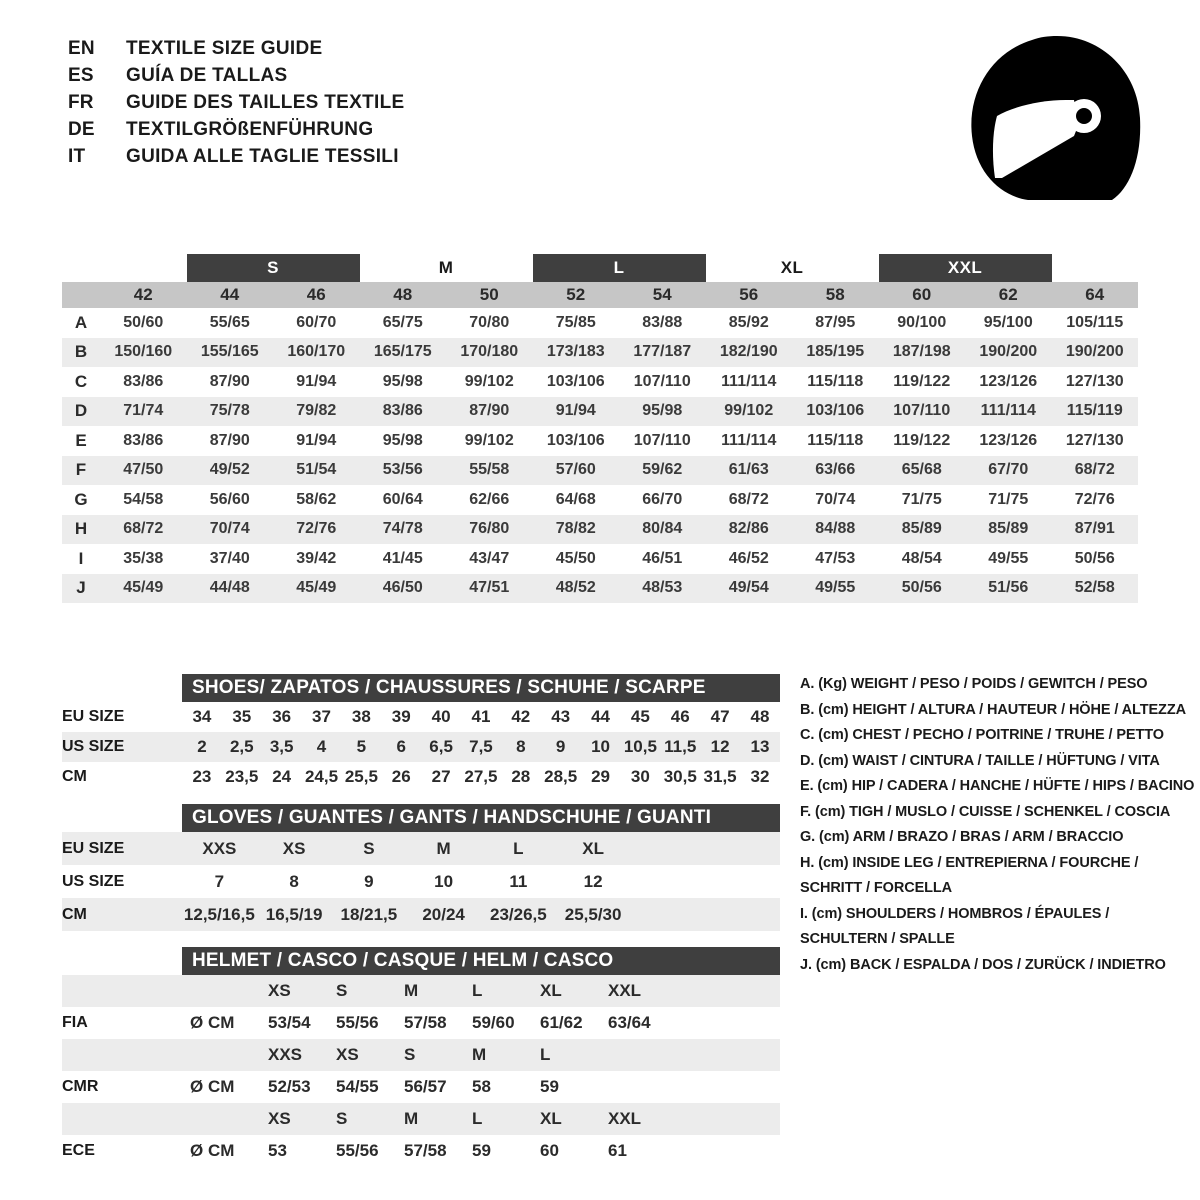 This screenshot has width=1200, height=1200. What do you see at coordinates (212, 1022) in the screenshot?
I see `helmet-unit-label: Ø CM` at bounding box center [212, 1022].